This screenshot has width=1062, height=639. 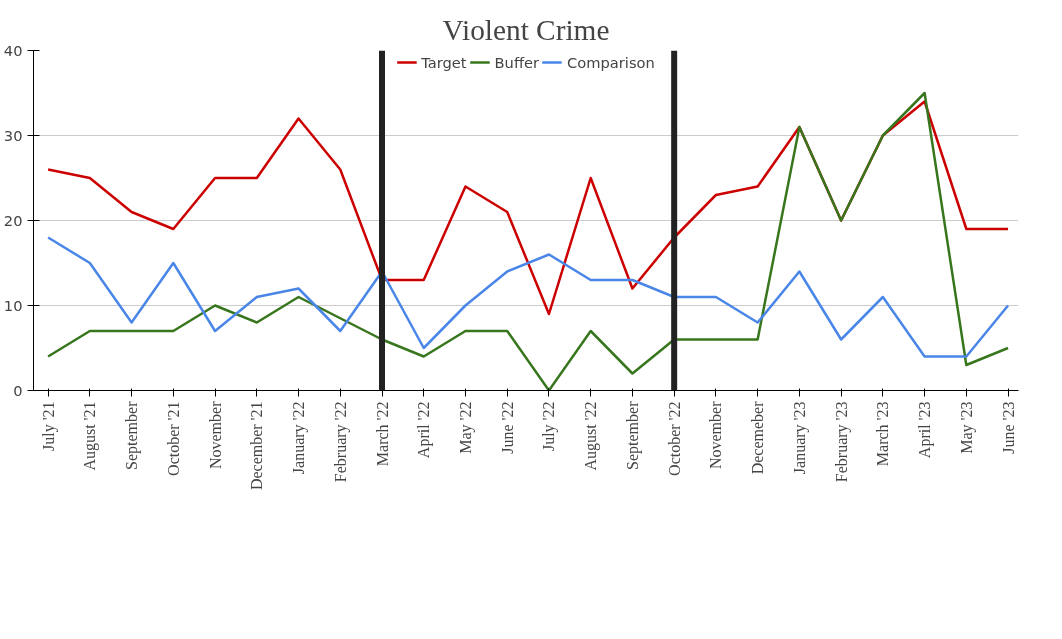 I want to click on y-tick-label: 30, so click(x=13, y=135).